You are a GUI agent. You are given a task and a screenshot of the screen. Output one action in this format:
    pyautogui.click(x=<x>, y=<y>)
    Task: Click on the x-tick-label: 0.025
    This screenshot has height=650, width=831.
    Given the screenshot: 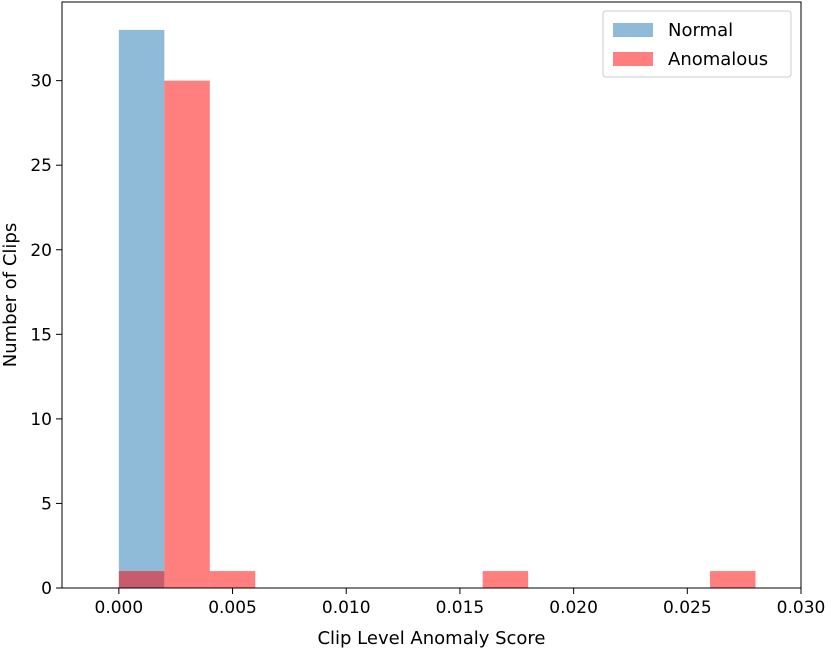 What is the action you would take?
    pyautogui.click(x=687, y=608)
    